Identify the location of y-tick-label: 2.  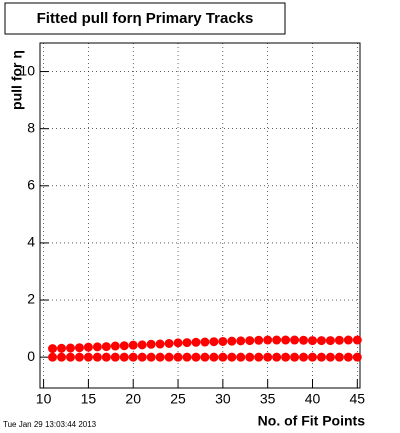
(31, 299).